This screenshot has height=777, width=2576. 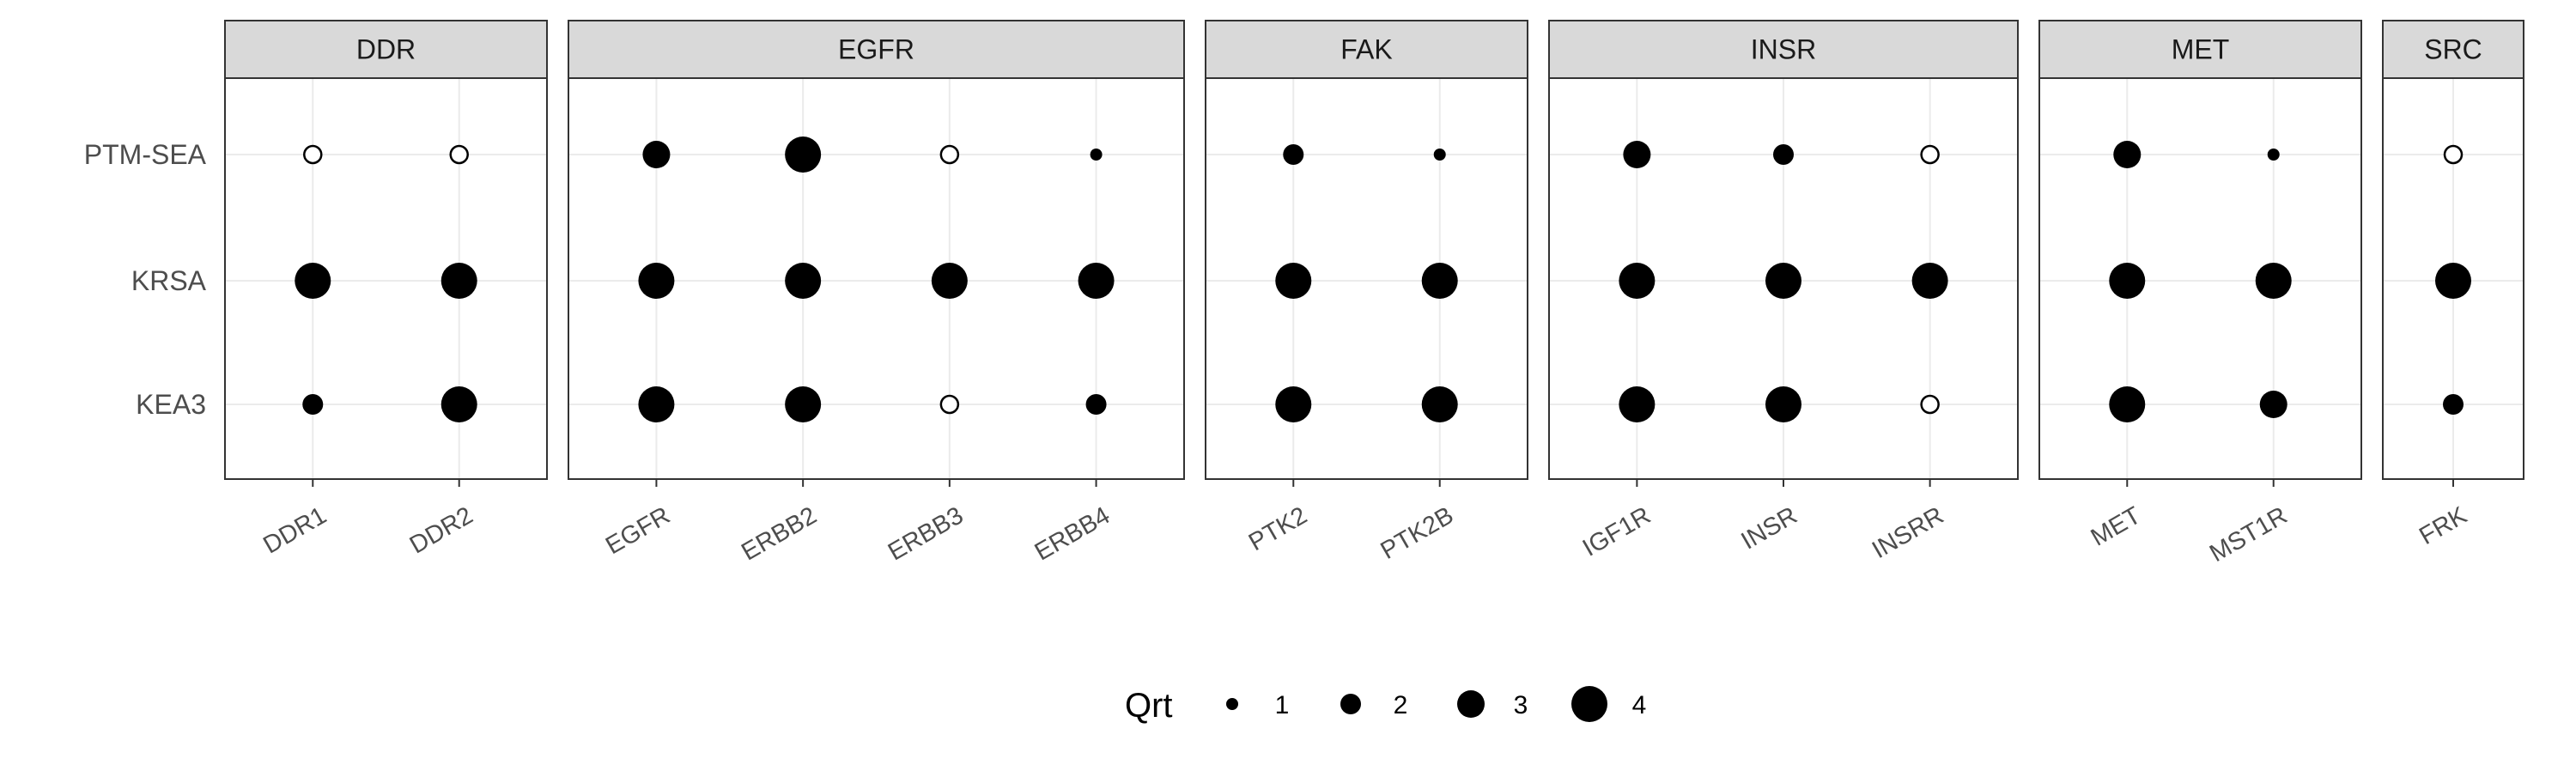 I want to click on point-ptk2-krsa, so click(x=1294, y=281).